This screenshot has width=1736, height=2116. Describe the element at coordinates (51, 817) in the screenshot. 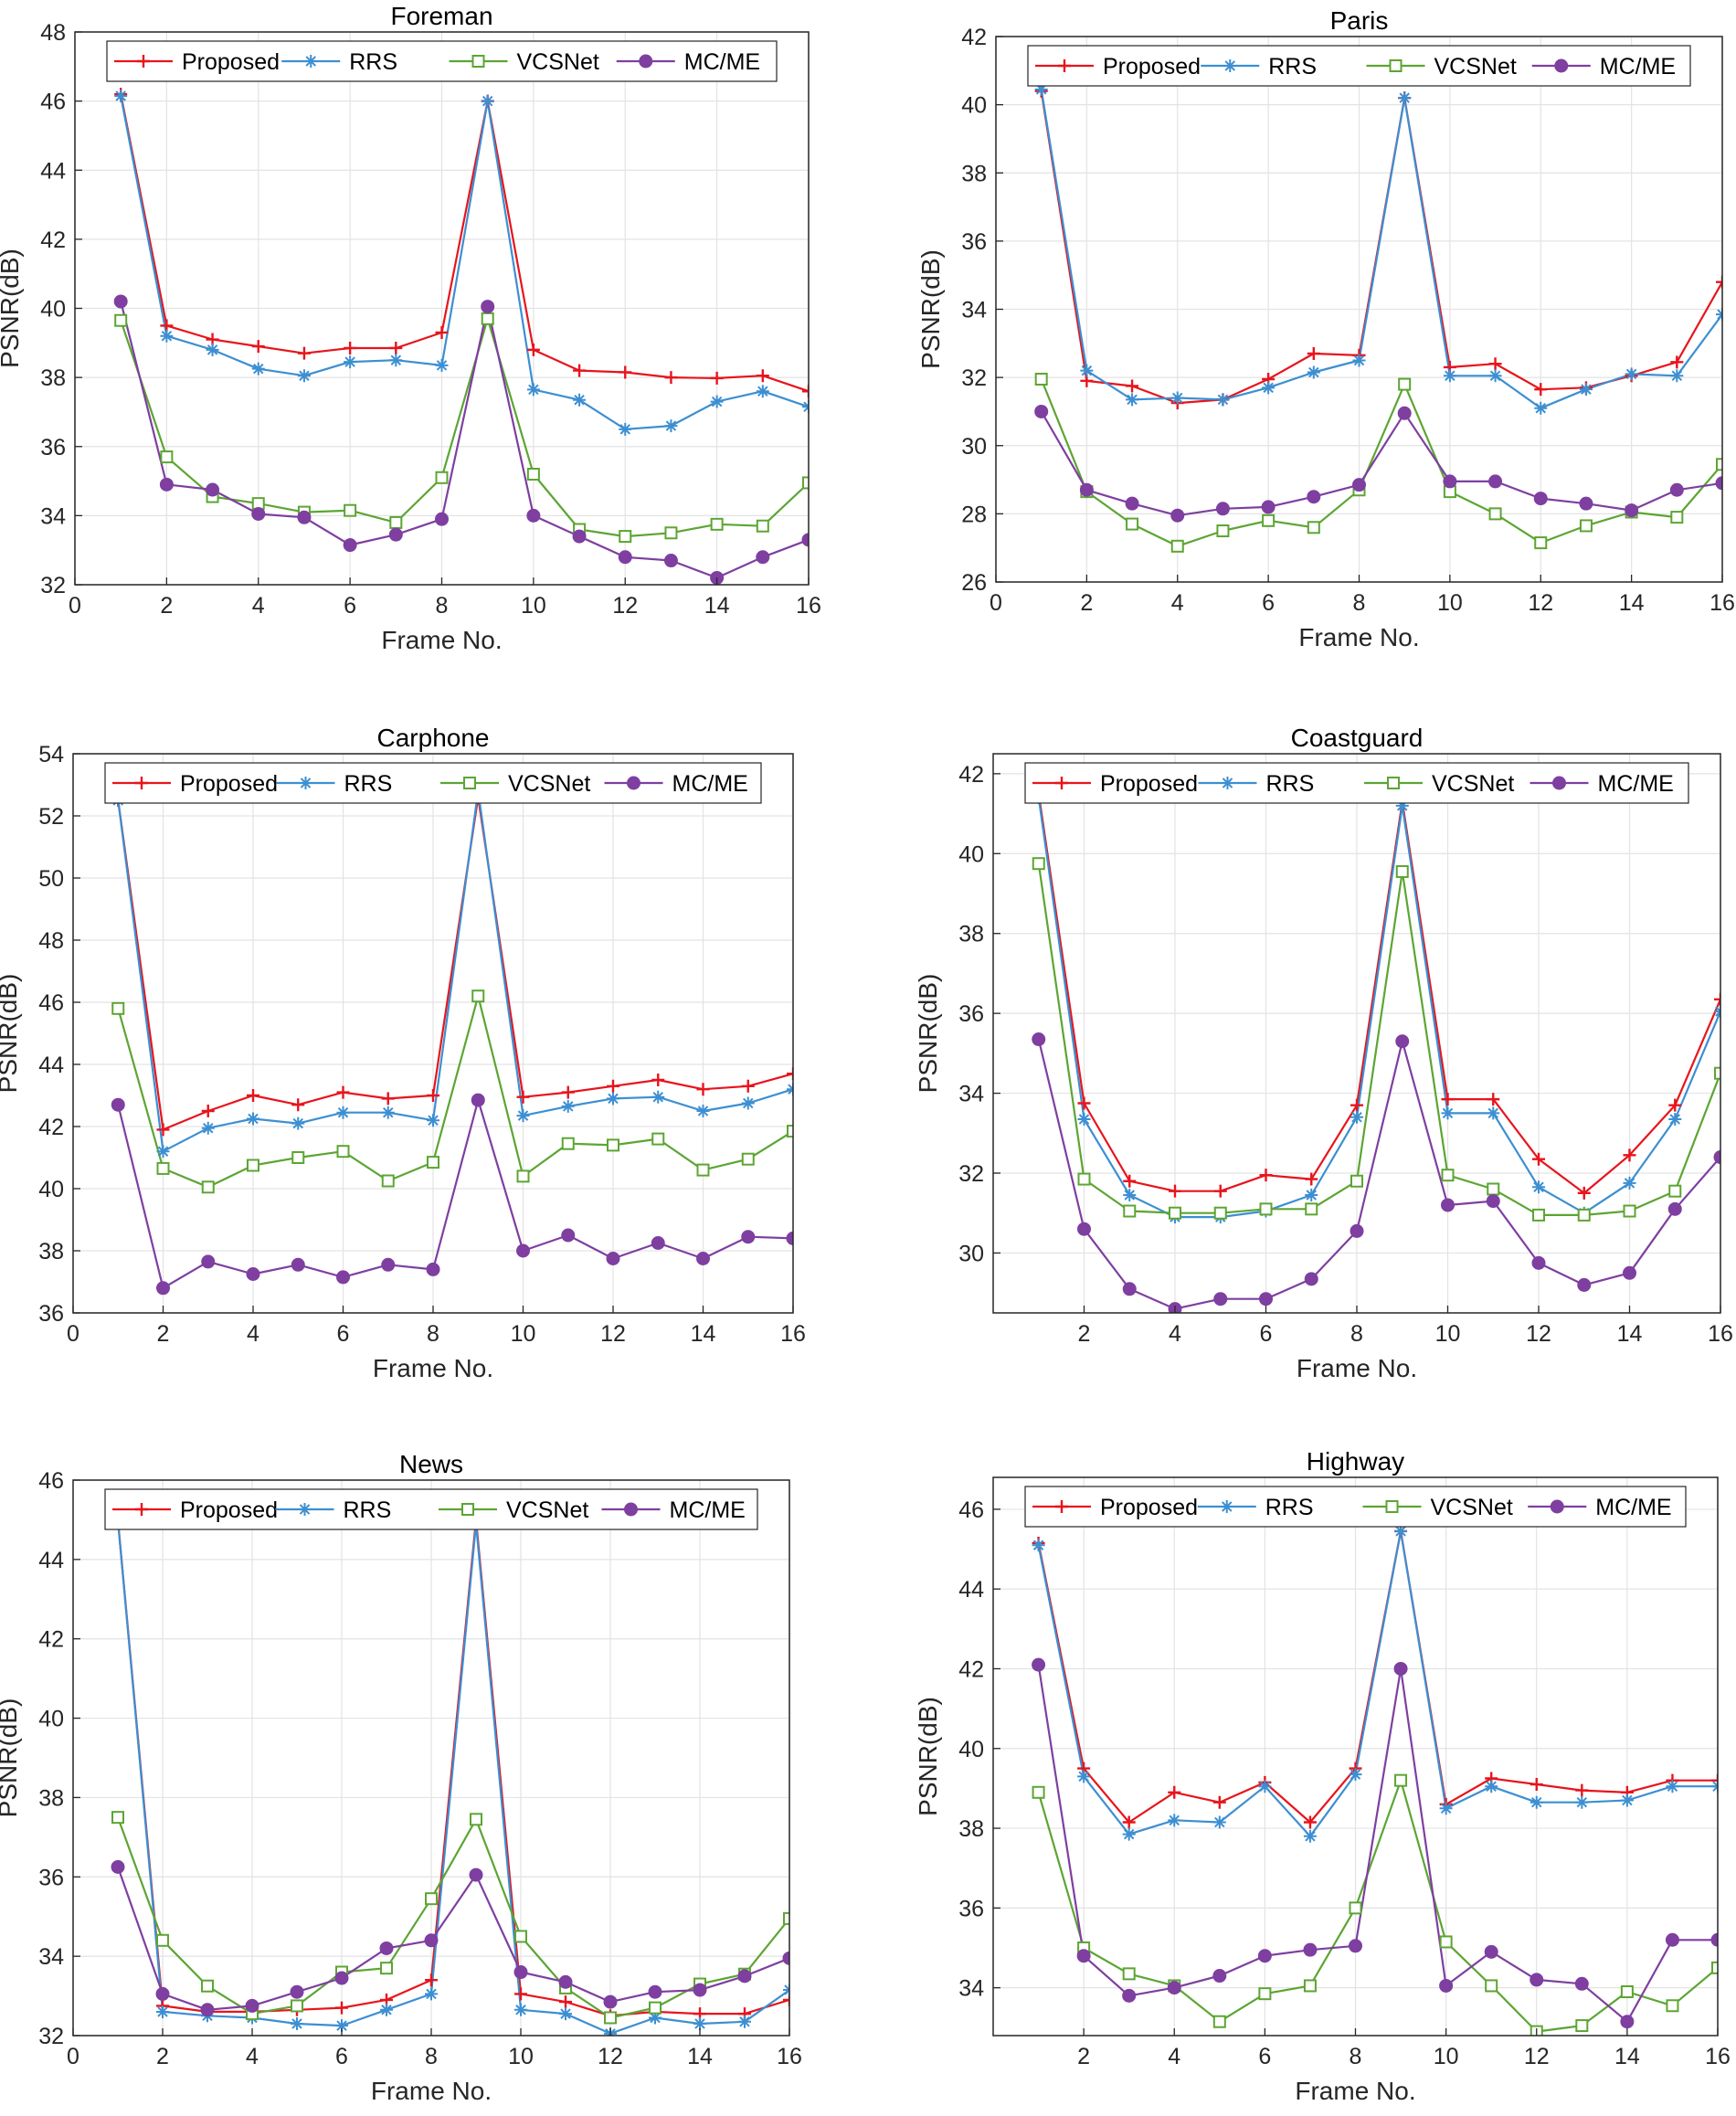

I see `tick-label-y: 52` at that location.